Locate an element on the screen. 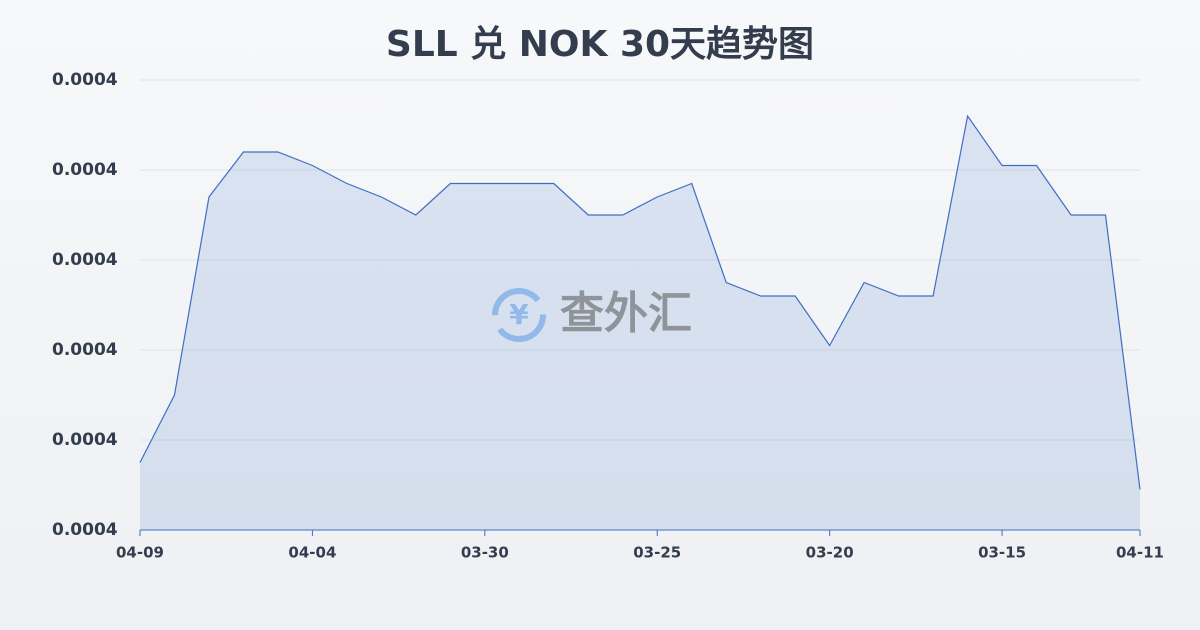 Image resolution: width=1200 pixels, height=630 pixels. watermark-text: 查外汇 is located at coordinates (626, 313).